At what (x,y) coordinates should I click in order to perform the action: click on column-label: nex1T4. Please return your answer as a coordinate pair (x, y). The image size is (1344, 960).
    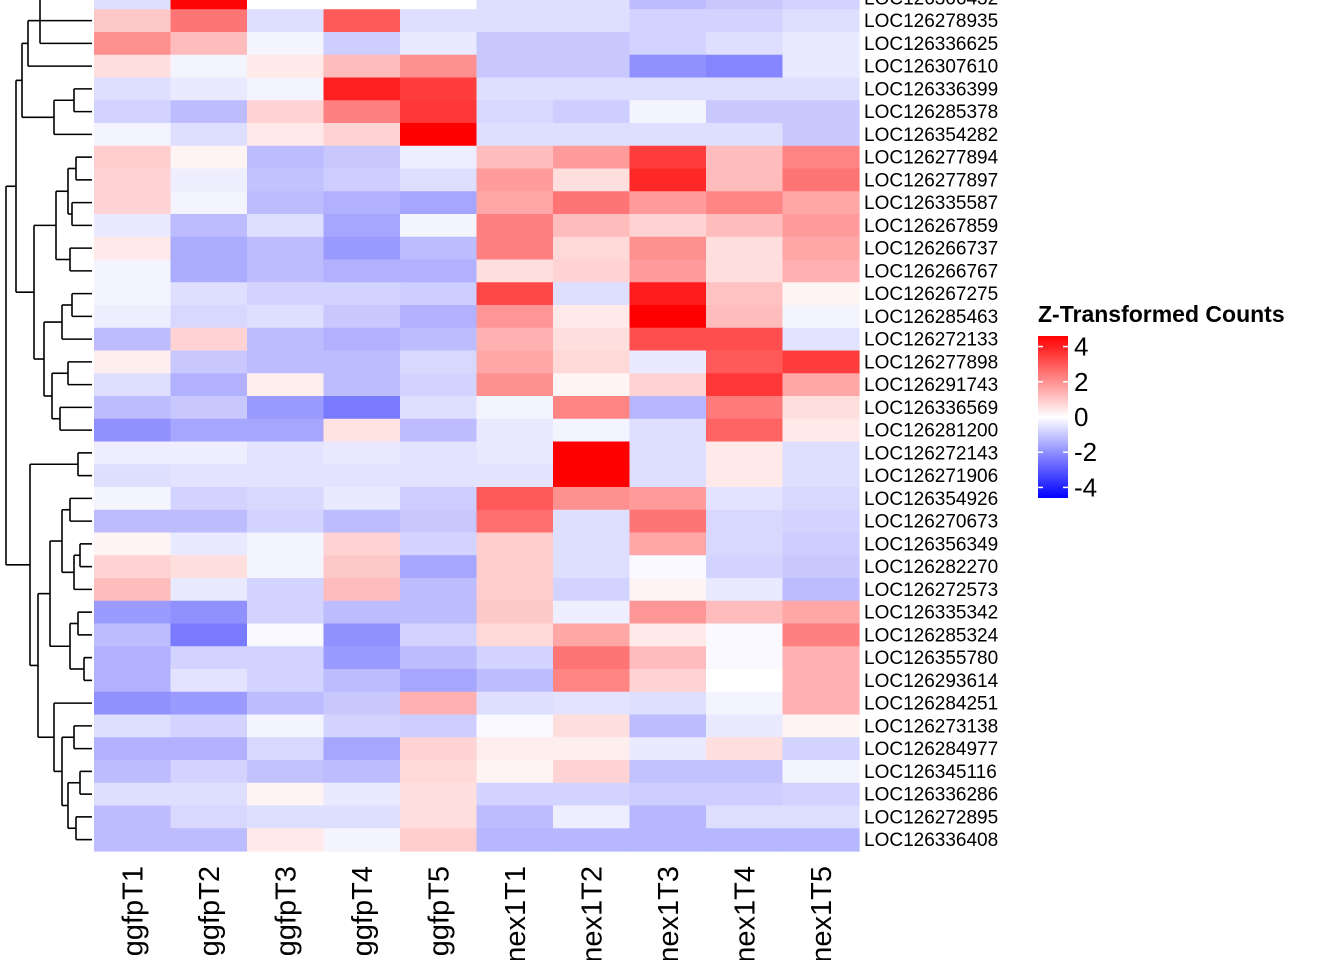
    Looking at the image, I should click on (745, 913).